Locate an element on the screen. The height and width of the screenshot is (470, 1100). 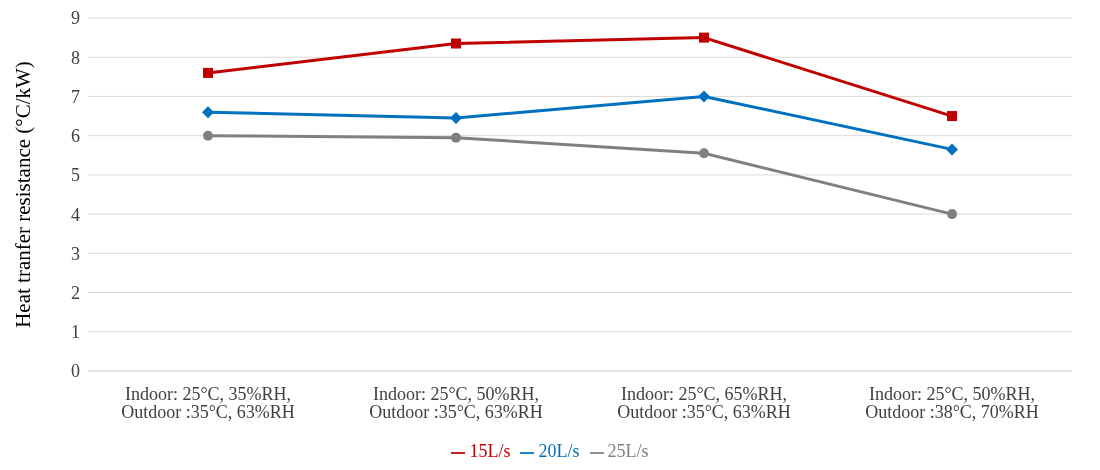
x-tick-label: Indoor: 25°C, 65%RH, Outdoor :35°C, 63%RH is located at coordinates (704, 402).